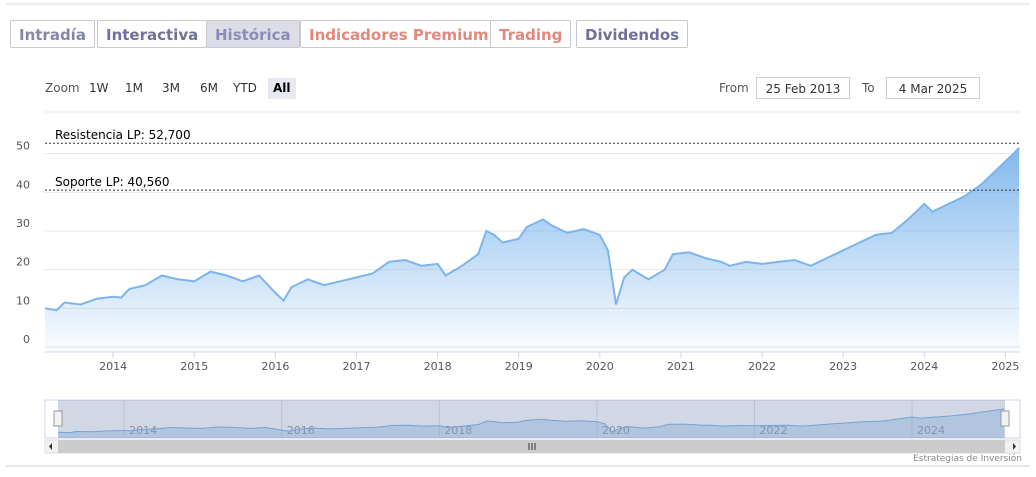 The height and width of the screenshot is (477, 1036). Describe the element at coordinates (171, 88) in the screenshot. I see `zoom-button: 3M` at that location.